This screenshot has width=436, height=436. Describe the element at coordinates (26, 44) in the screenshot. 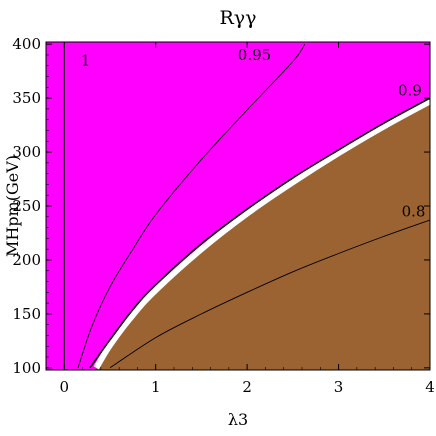

I see `y-tick-label-6: 400` at that location.